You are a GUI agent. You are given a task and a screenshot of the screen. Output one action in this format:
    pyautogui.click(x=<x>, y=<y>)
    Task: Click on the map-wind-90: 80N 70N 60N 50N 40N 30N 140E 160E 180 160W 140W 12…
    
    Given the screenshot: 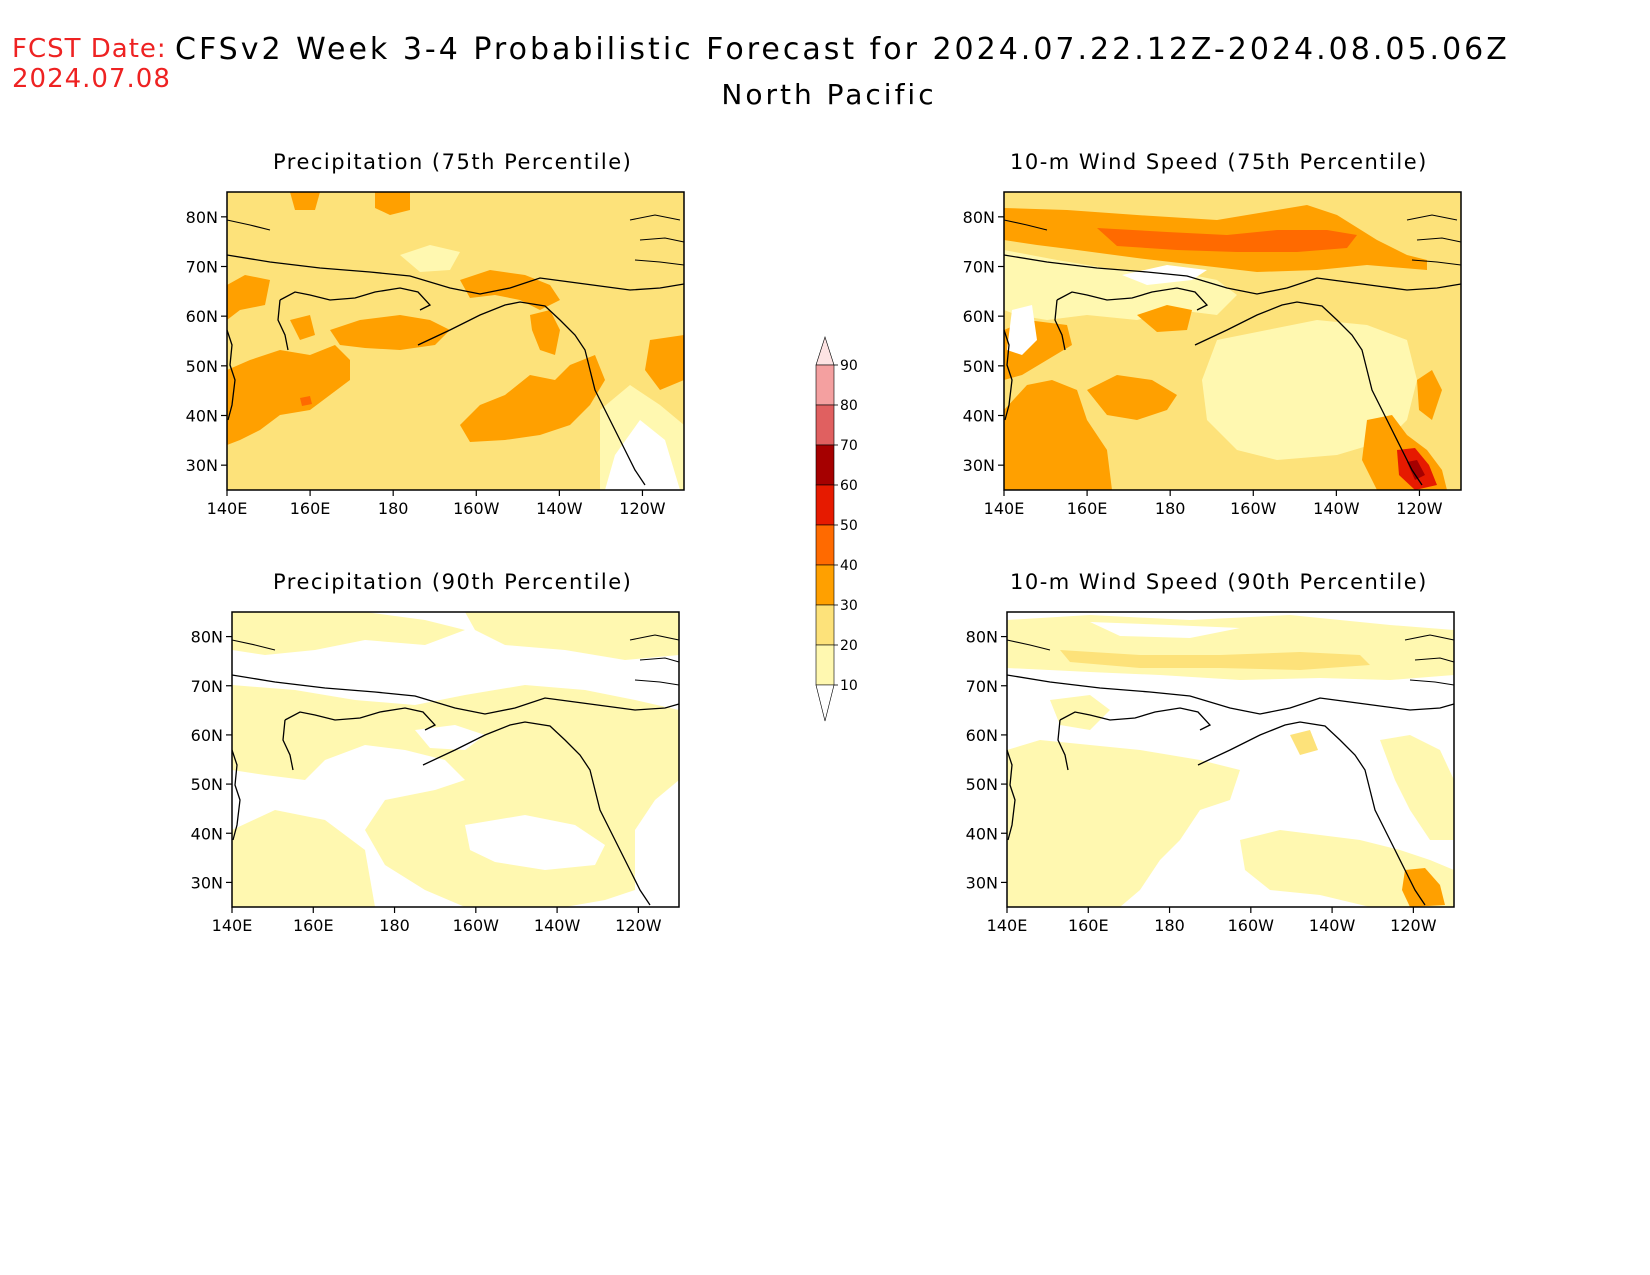 What is the action you would take?
    pyautogui.click(x=1210, y=773)
    